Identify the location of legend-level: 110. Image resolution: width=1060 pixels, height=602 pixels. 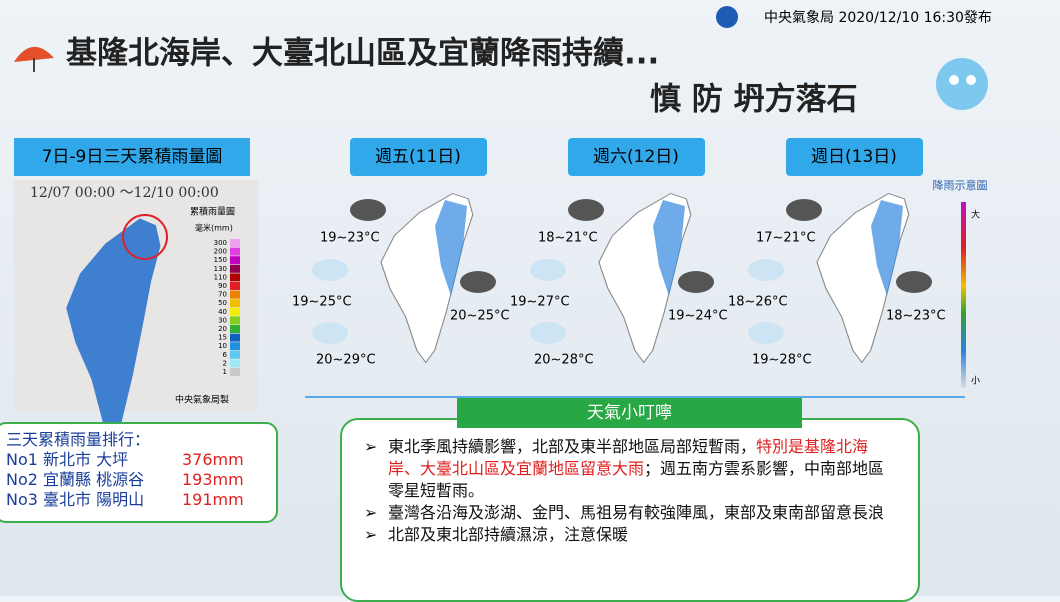
(220, 277).